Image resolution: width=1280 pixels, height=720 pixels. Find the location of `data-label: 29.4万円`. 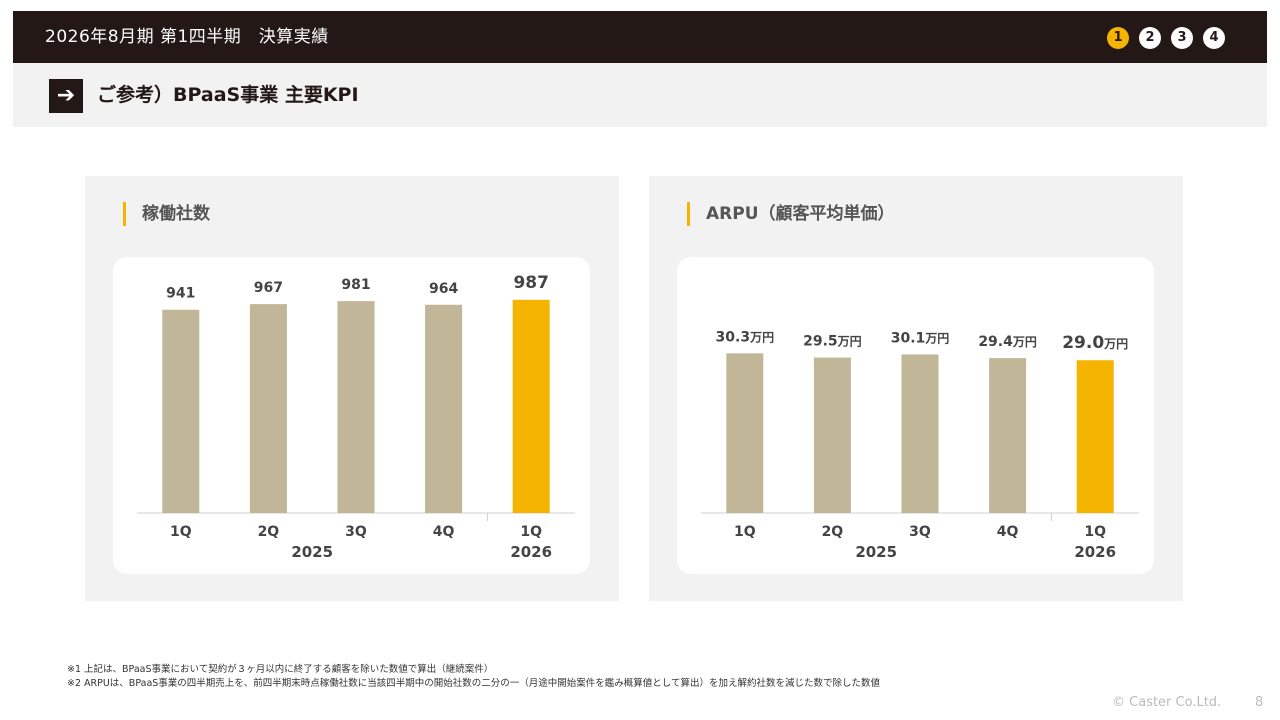

data-label: 29.4万円 is located at coordinates (1007, 342).